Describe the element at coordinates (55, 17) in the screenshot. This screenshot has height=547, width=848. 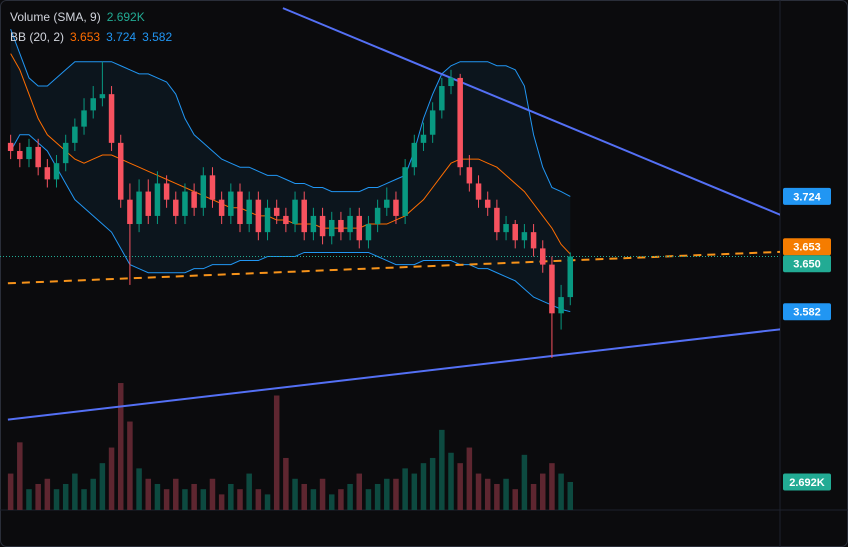
I see `legend-name: Volume (SMA, 9)` at that location.